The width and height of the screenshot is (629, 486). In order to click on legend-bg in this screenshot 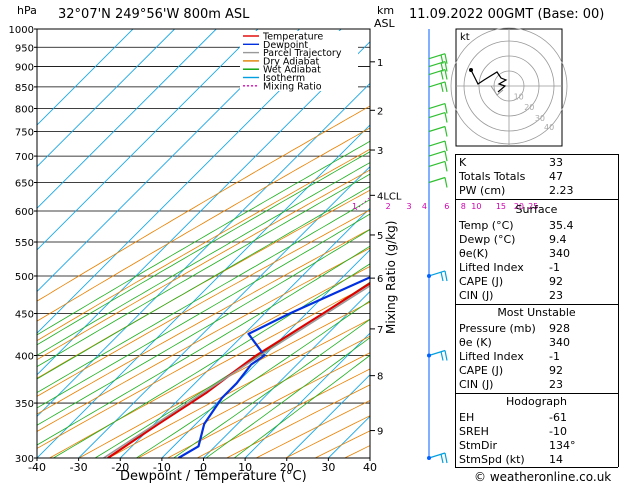, I will do `click(299, 61)`.